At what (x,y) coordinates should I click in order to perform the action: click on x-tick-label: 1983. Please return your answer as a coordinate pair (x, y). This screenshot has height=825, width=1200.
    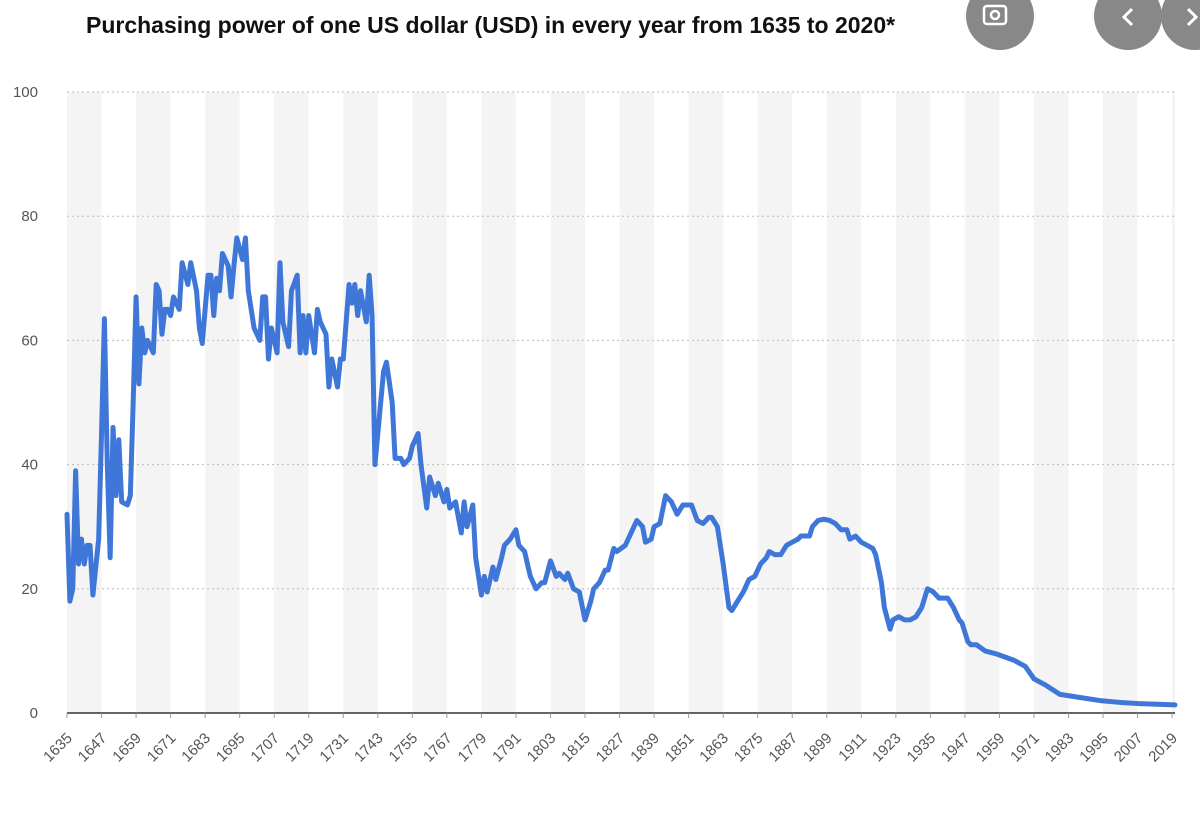
    Looking at the image, I should click on (1060, 748).